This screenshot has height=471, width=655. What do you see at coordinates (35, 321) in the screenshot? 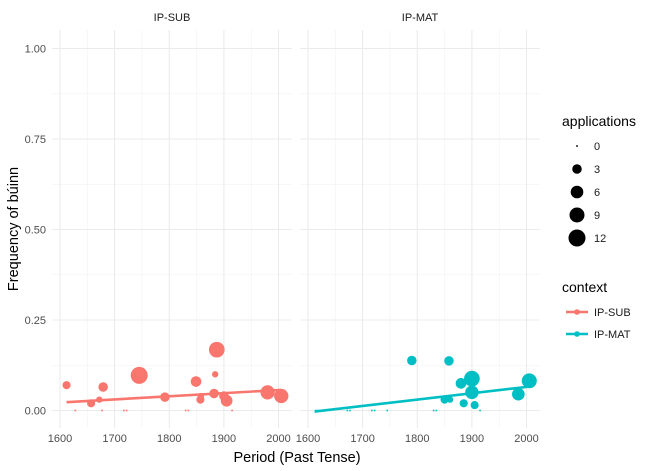
I see `y-tick-label: 0.25` at bounding box center [35, 321].